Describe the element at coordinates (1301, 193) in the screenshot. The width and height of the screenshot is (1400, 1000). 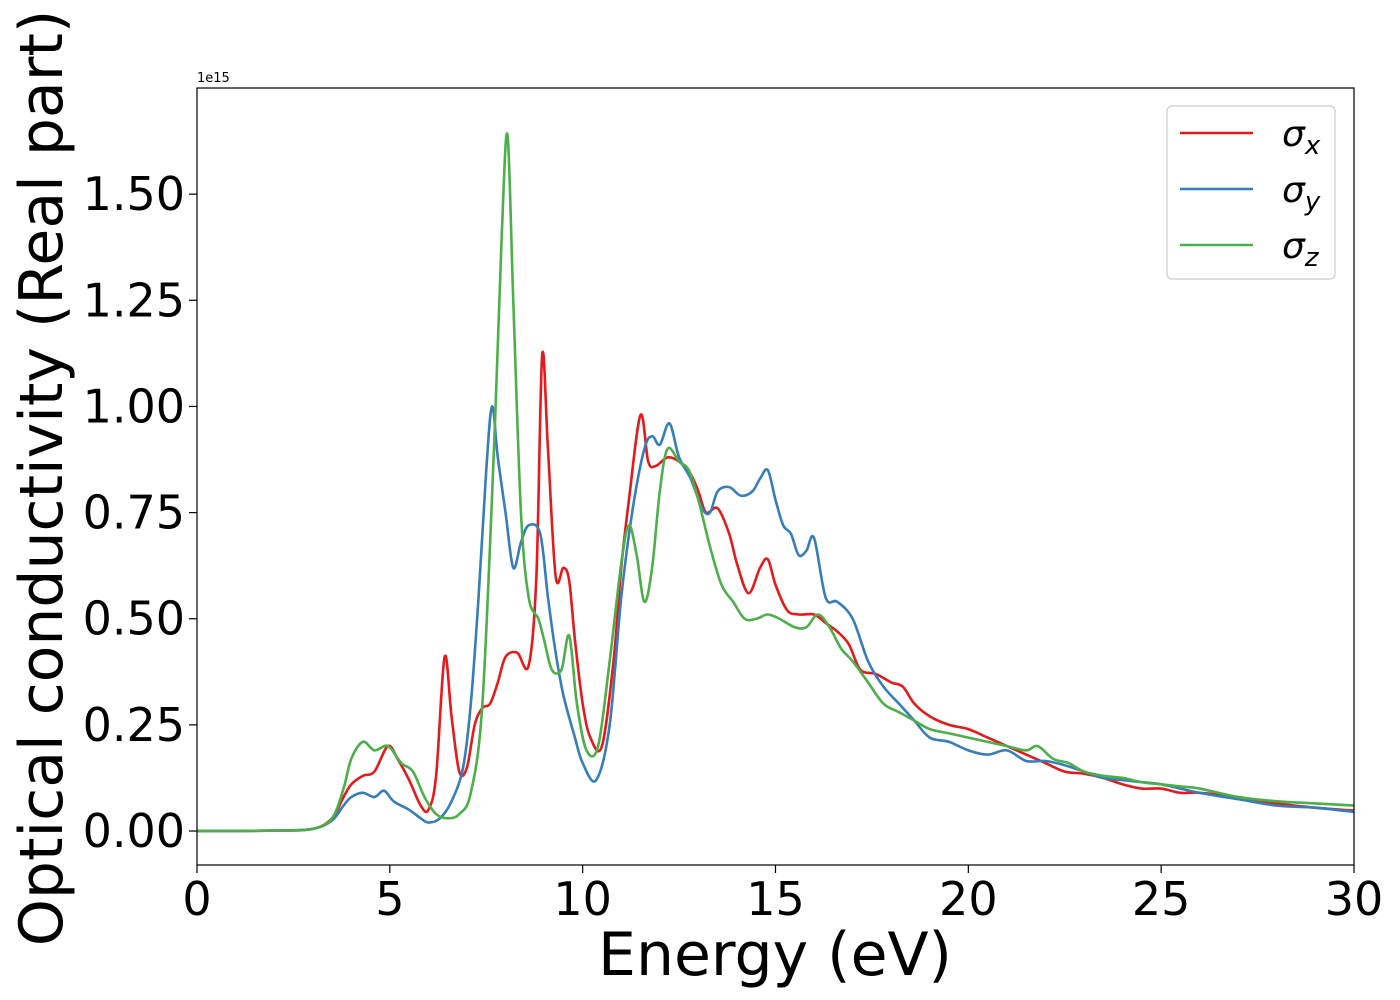
I see `legend-label-y: σy` at that location.